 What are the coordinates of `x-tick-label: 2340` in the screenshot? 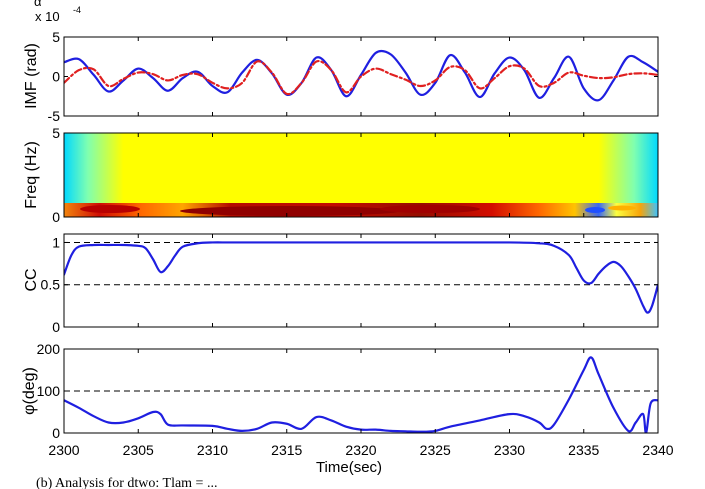 It's located at (657, 450).